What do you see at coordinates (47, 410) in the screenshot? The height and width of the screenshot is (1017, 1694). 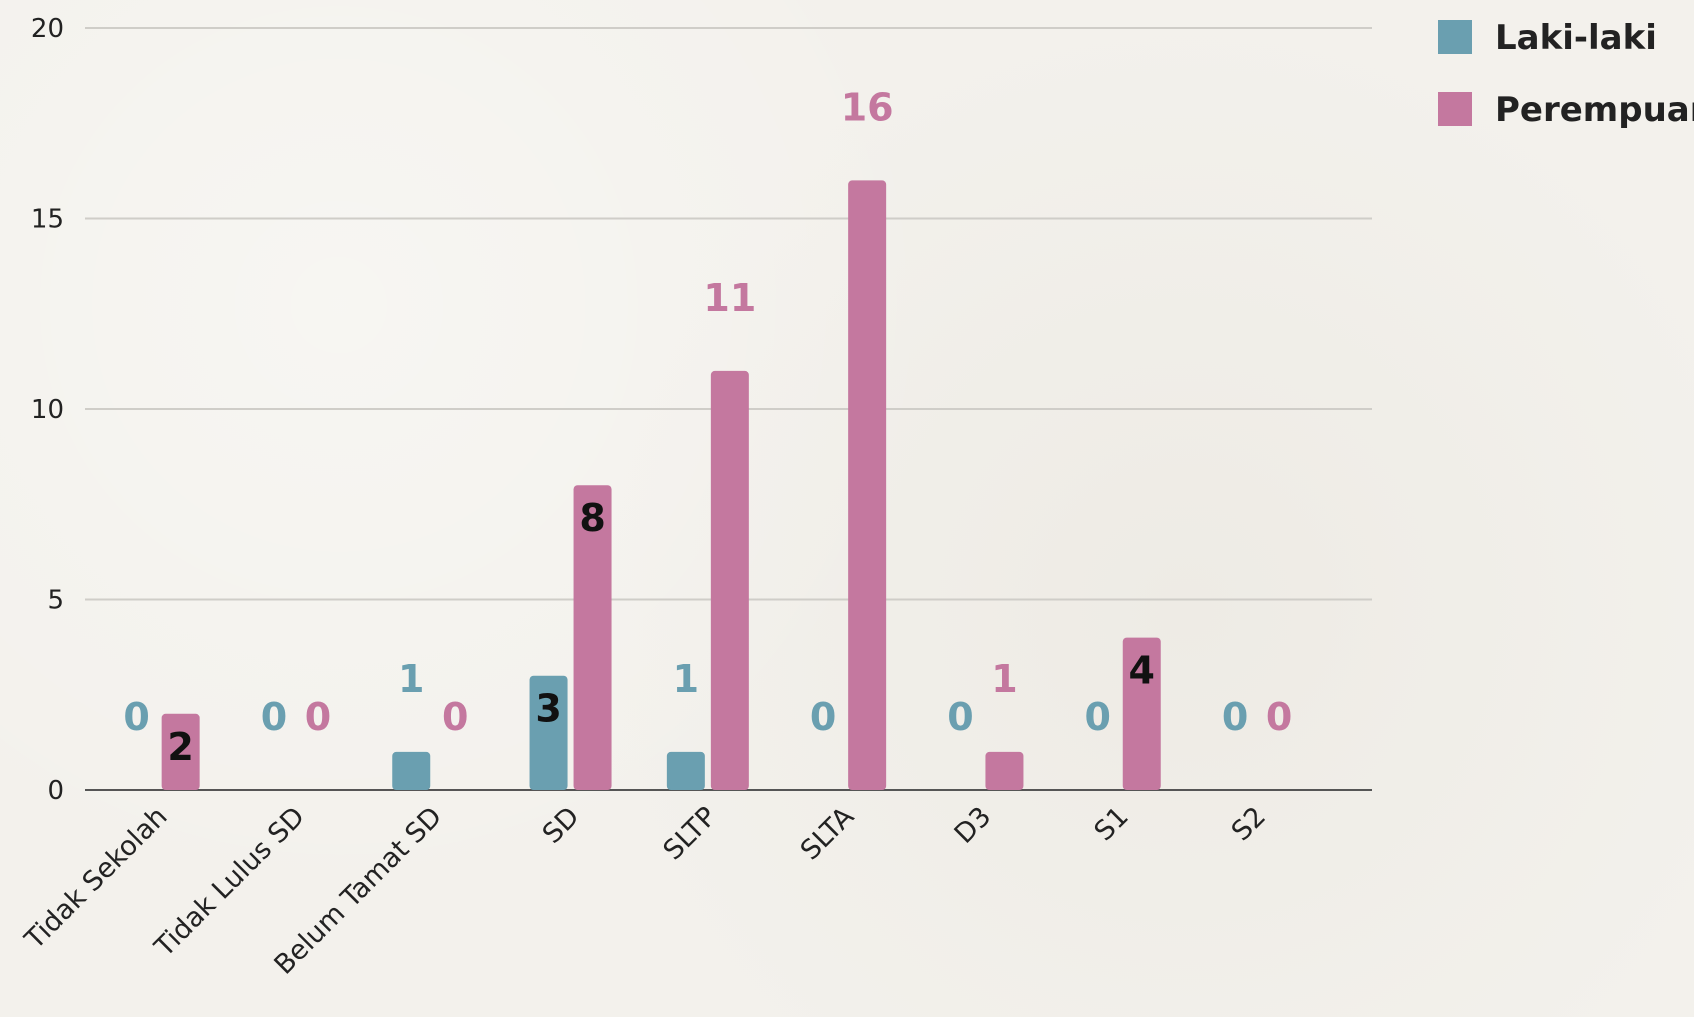 I see `y-tick-label-10: 10` at bounding box center [47, 410].